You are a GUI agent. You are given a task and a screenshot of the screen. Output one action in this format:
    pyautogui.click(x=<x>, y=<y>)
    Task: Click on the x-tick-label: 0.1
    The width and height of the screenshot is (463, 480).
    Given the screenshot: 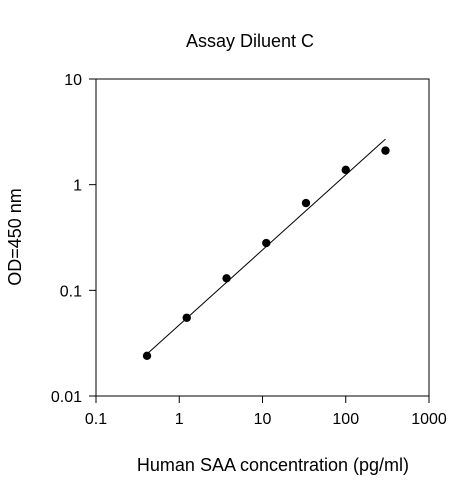 What is the action you would take?
    pyautogui.click(x=96, y=419)
    